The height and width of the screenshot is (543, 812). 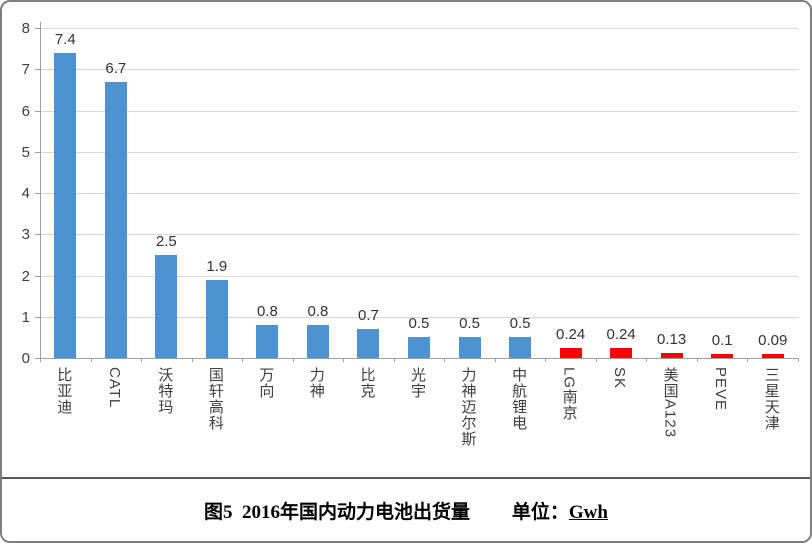 I want to click on category-label: 力神迈尔斯, so click(x=468, y=407).